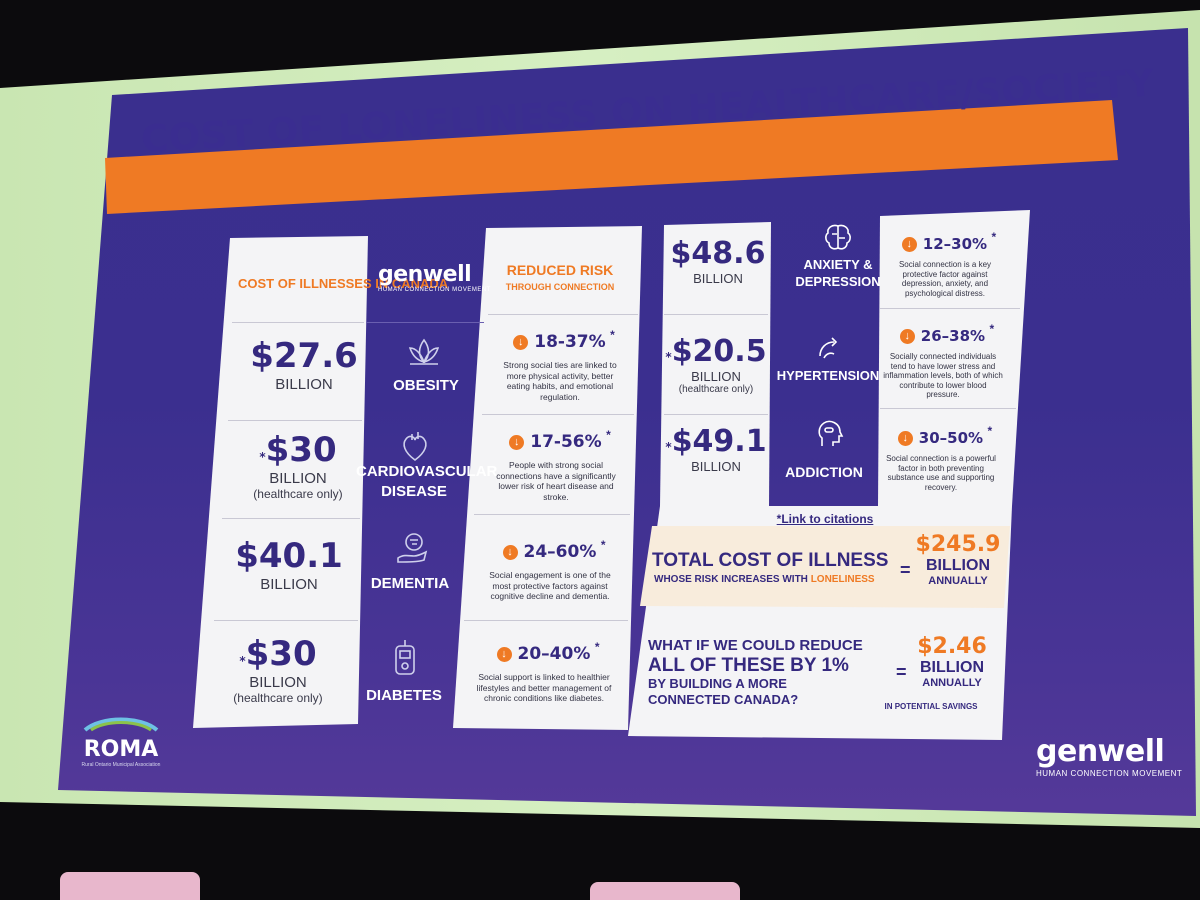 This screenshot has height=900, width=1200. Describe the element at coordinates (952, 661) in the screenshot. I see `savings-amount: $2.46 BILLION ANNUALLY` at that location.